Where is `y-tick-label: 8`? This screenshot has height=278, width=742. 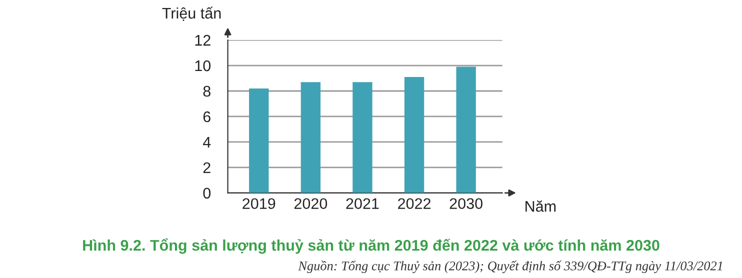 y-tick-label: 8 is located at coordinates (206, 91).